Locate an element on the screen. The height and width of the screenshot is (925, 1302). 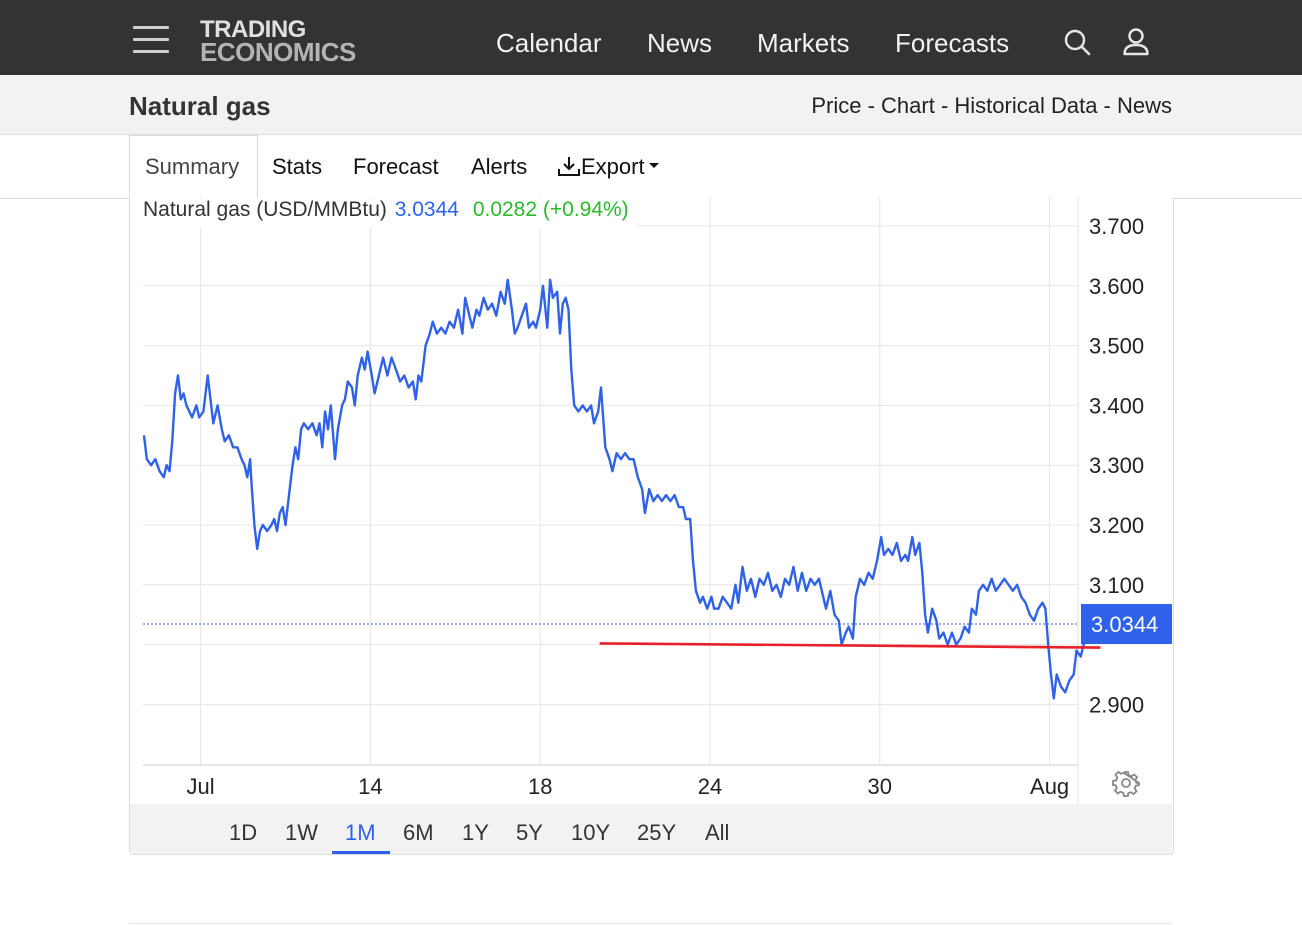
section-divider is located at coordinates (650, 923).